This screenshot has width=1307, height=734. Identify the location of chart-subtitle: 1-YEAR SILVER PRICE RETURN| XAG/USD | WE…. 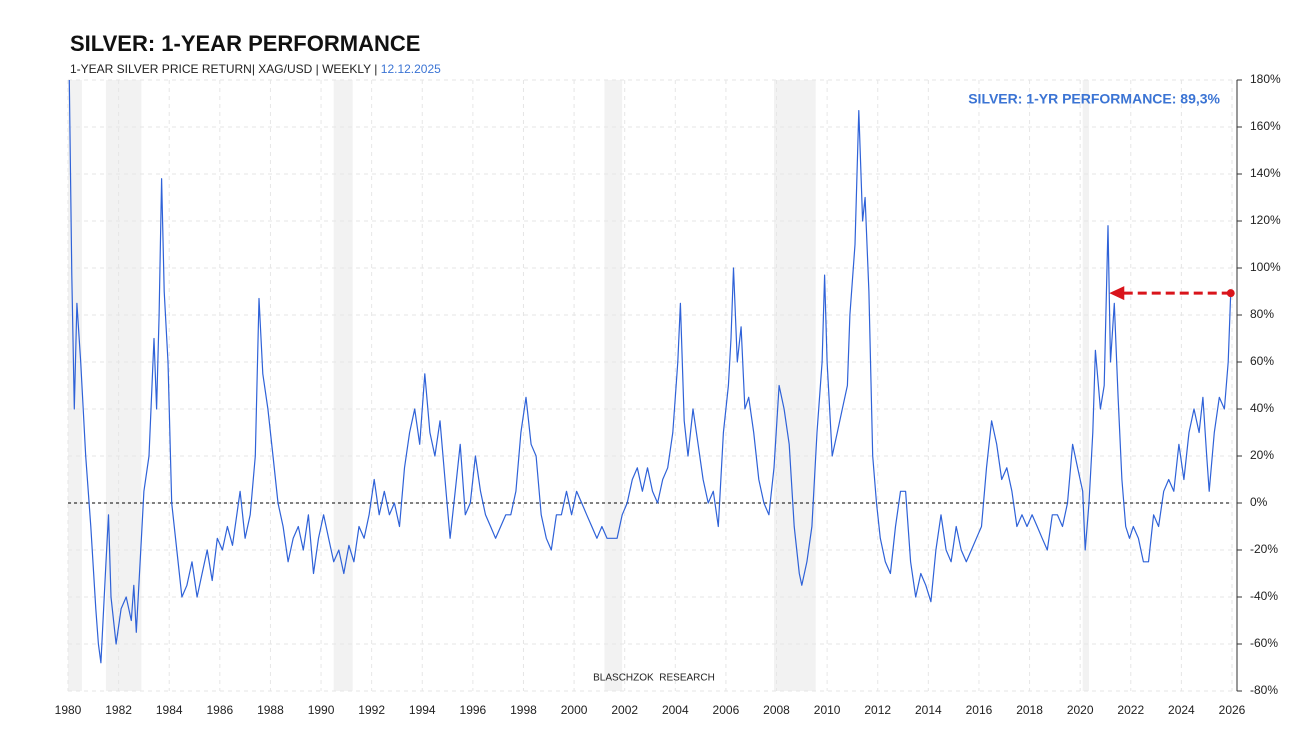
(255, 69).